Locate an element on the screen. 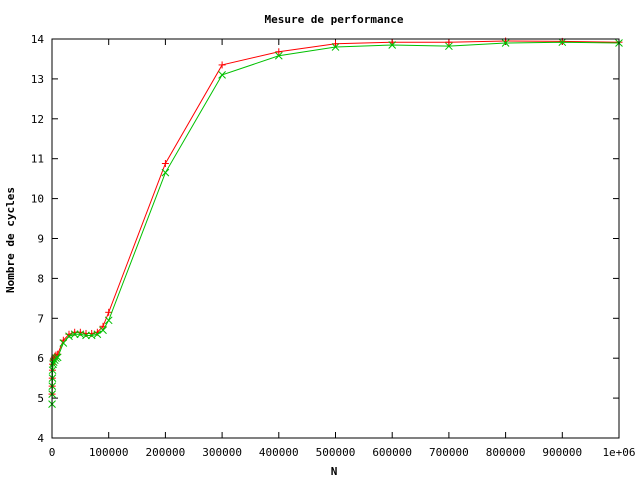 The height and width of the screenshot is (480, 640). y-tick-label: 5 is located at coordinates (40, 398).